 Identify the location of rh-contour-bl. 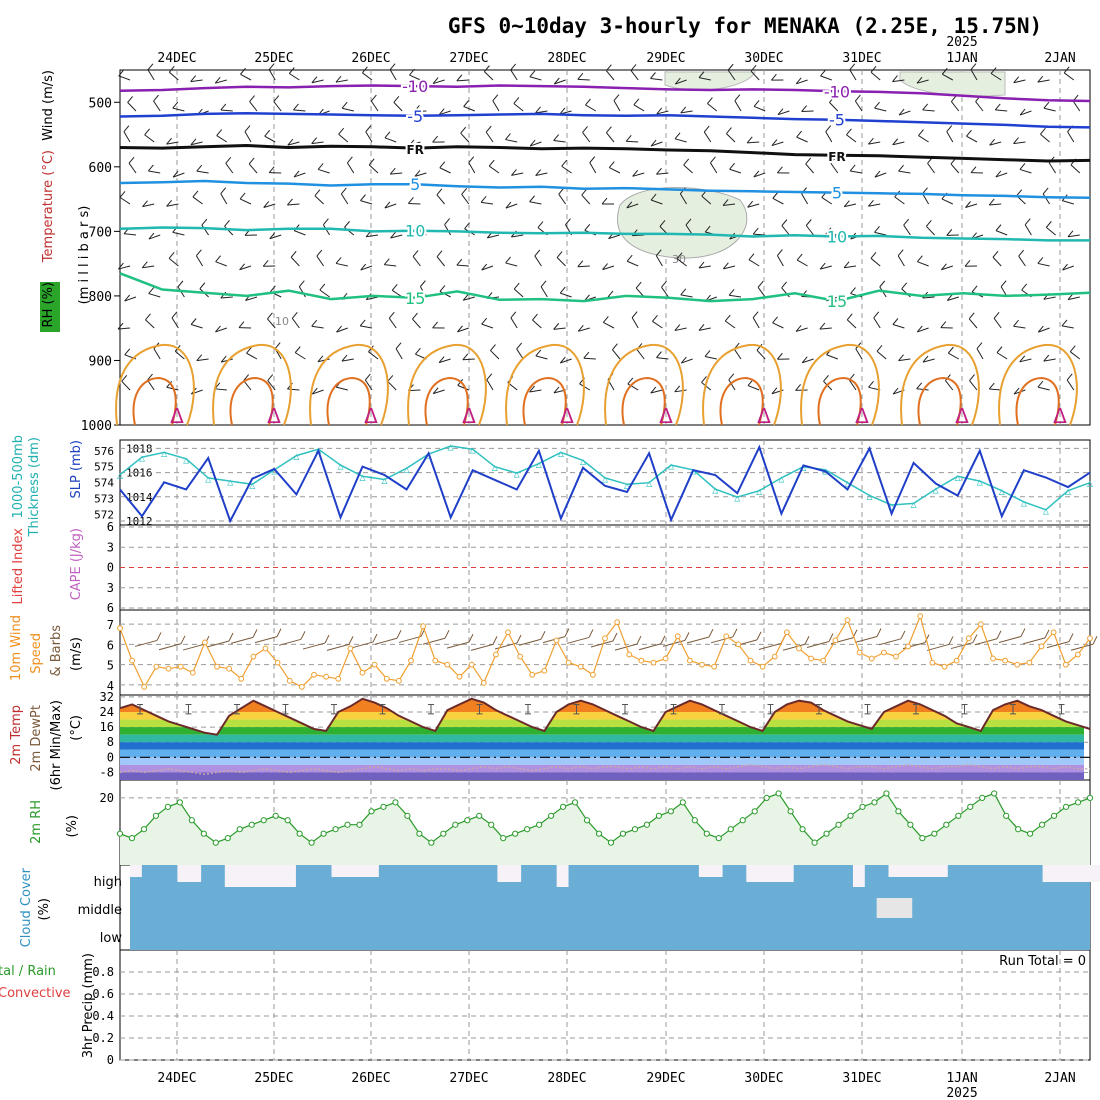
(1038, 384).